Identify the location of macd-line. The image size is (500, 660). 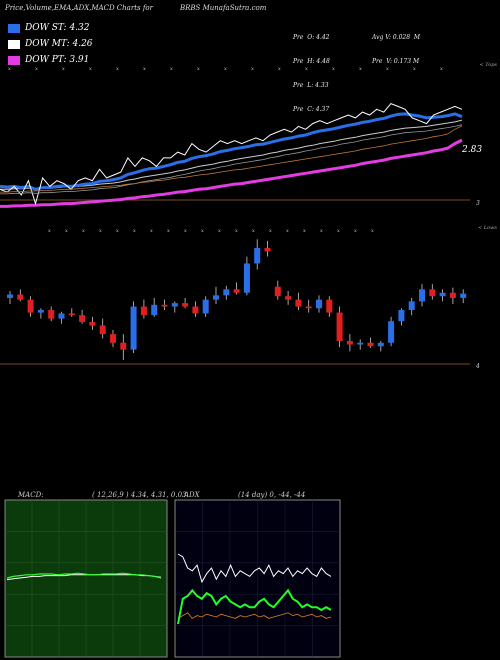
(84, 575).